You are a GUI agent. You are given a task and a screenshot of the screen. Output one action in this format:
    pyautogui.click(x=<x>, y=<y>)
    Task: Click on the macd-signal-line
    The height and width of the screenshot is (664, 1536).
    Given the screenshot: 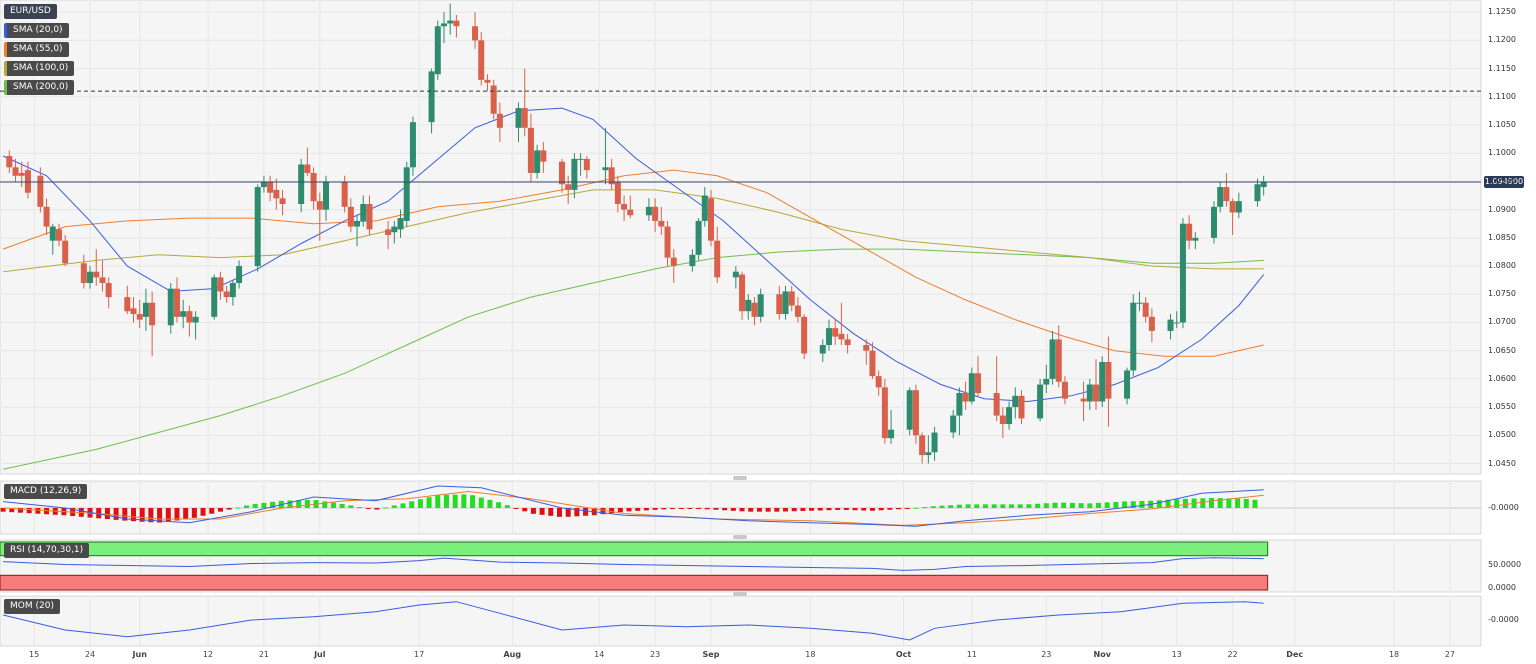 What is the action you would take?
    pyautogui.click(x=633, y=508)
    